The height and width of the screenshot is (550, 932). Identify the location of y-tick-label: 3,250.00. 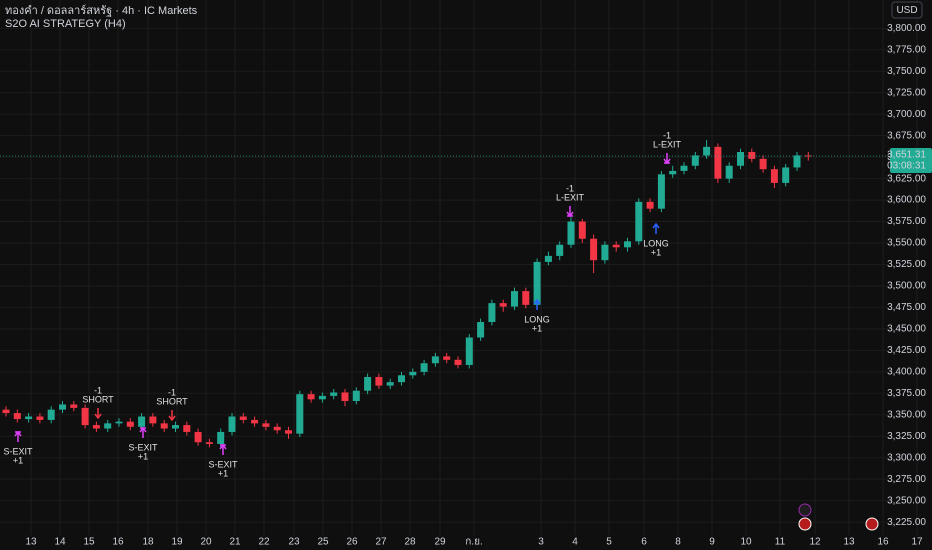
(906, 500).